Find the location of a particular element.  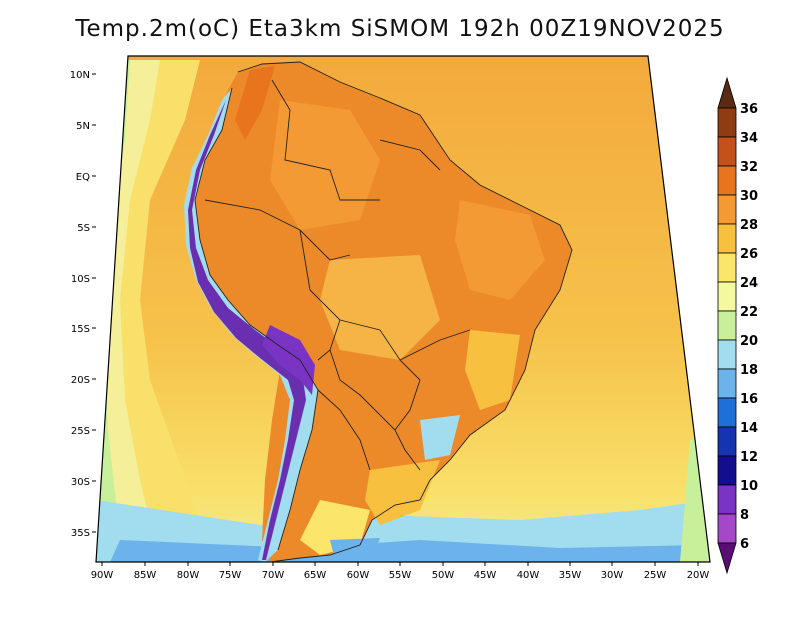

lat-label-10n: 10N is located at coordinates (80, 75).